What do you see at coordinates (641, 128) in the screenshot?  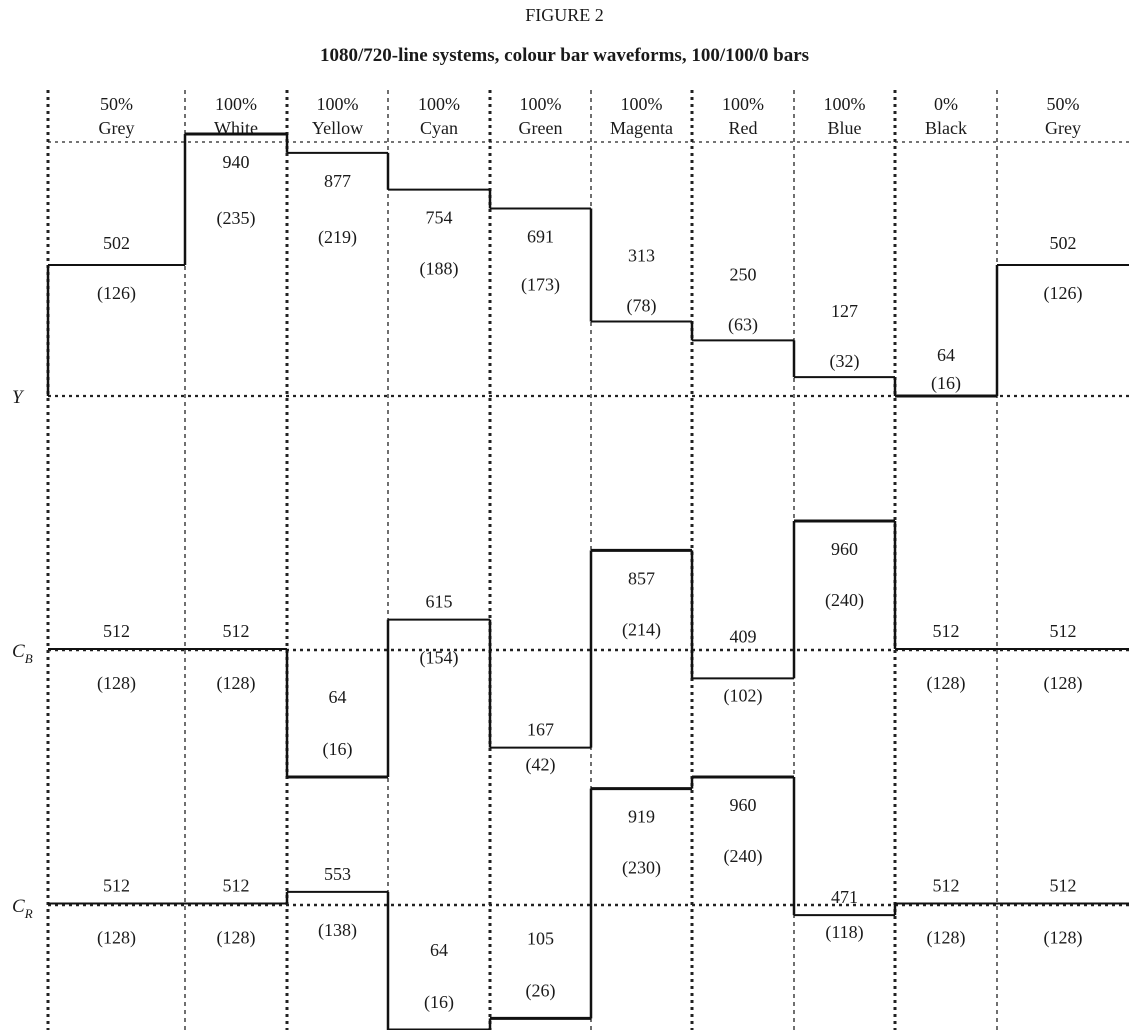 I see `bar-name-label: Magenta` at bounding box center [641, 128].